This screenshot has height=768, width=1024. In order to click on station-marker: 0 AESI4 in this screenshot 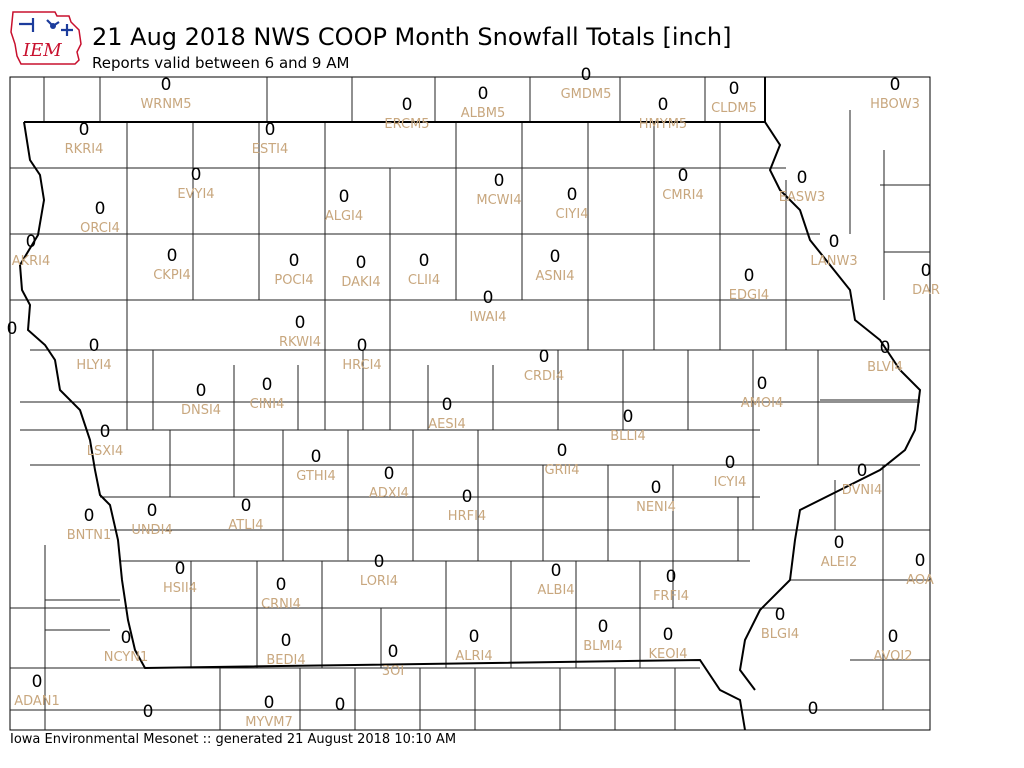, I will do `click(446, 413)`.